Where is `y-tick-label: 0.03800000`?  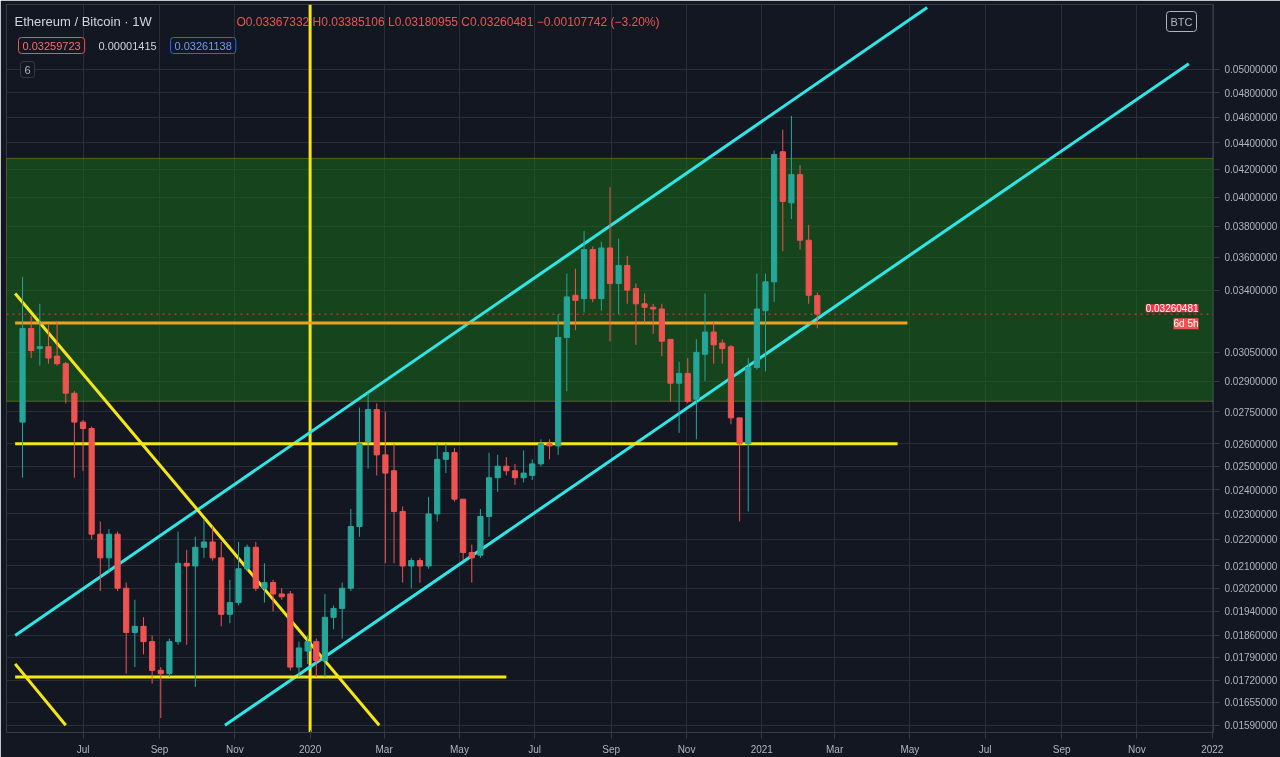 y-tick-label: 0.03800000 is located at coordinates (1251, 227).